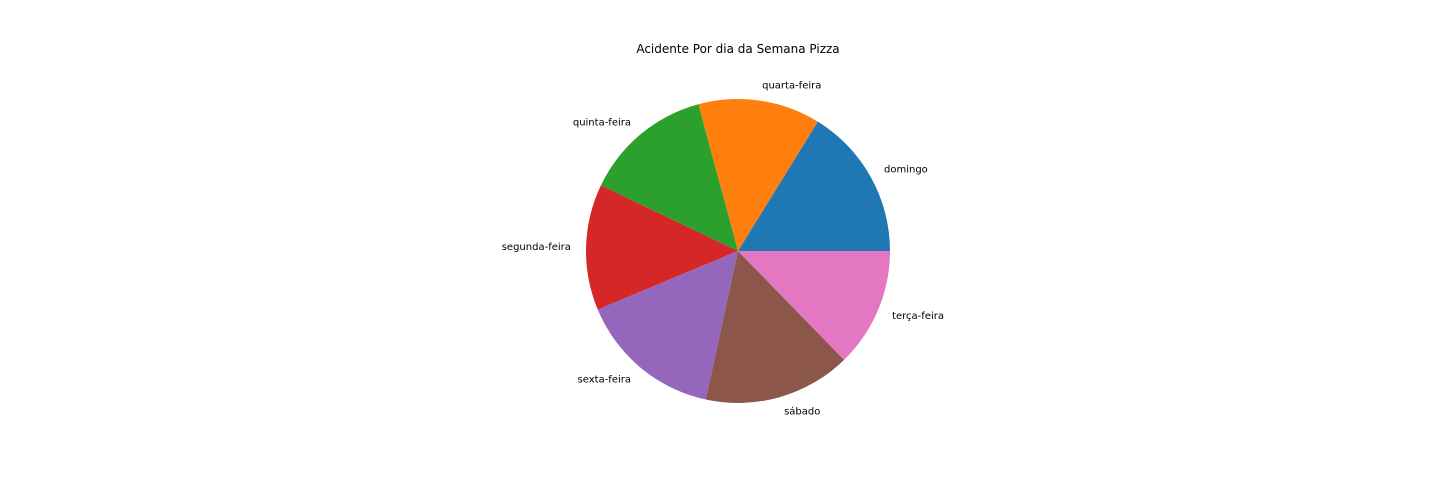  What do you see at coordinates (791, 86) in the screenshot?
I see `pie-label-1: quarta-feira` at bounding box center [791, 86].